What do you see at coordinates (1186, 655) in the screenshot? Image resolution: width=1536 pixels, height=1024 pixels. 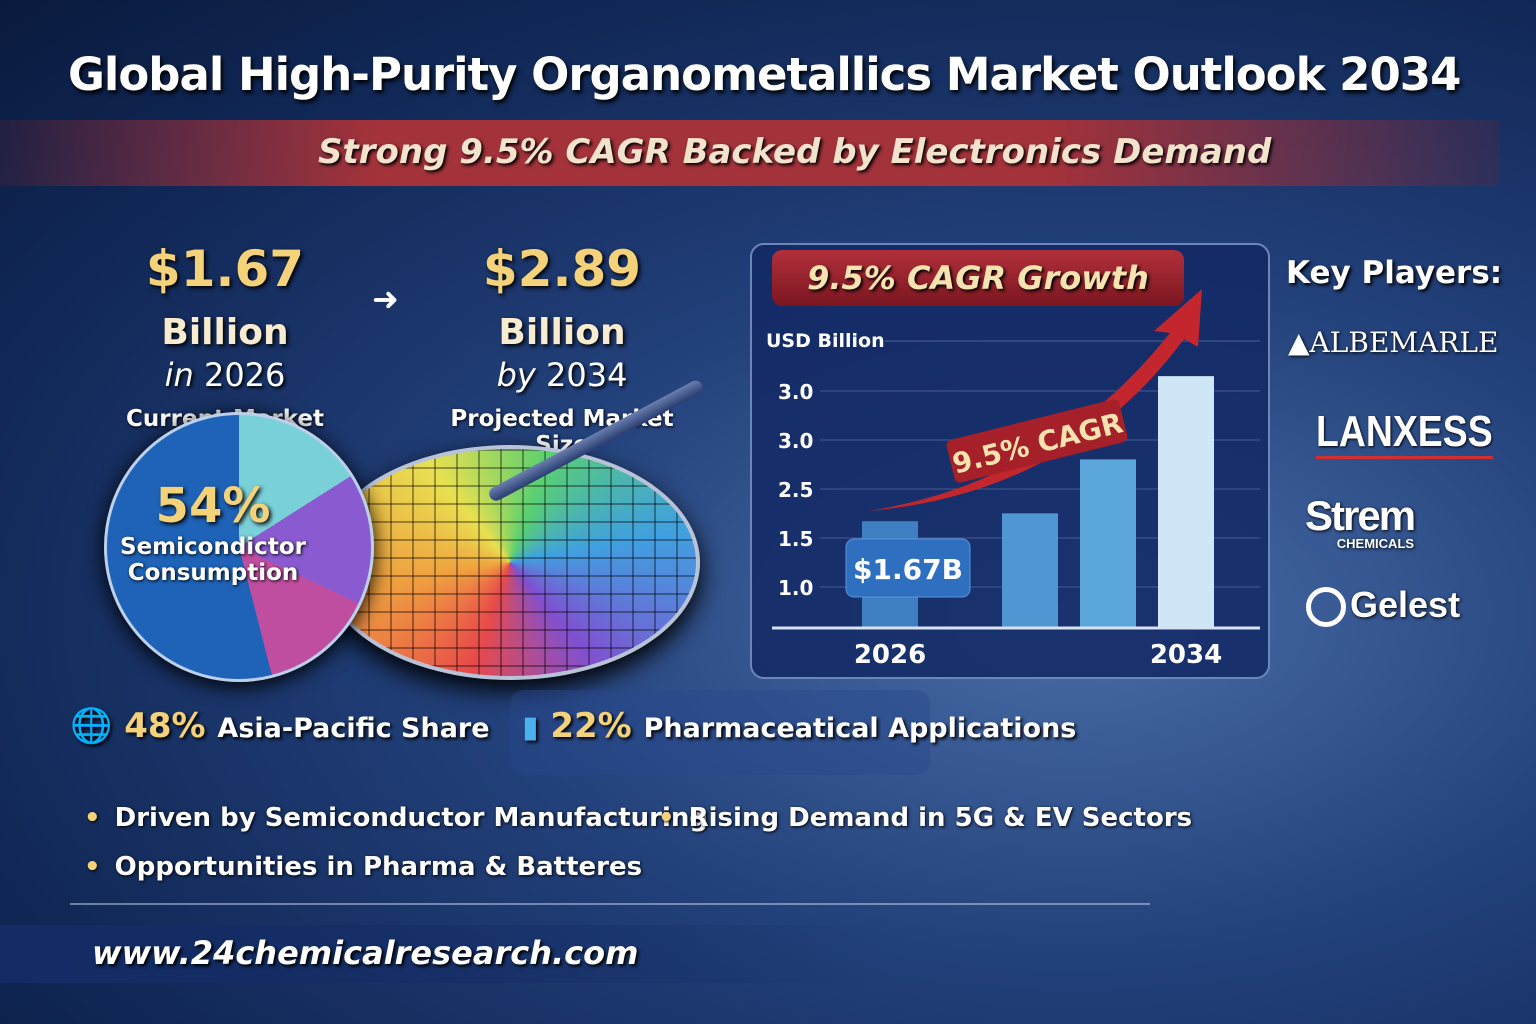 I see `x-tick-label: 2034` at bounding box center [1186, 655].